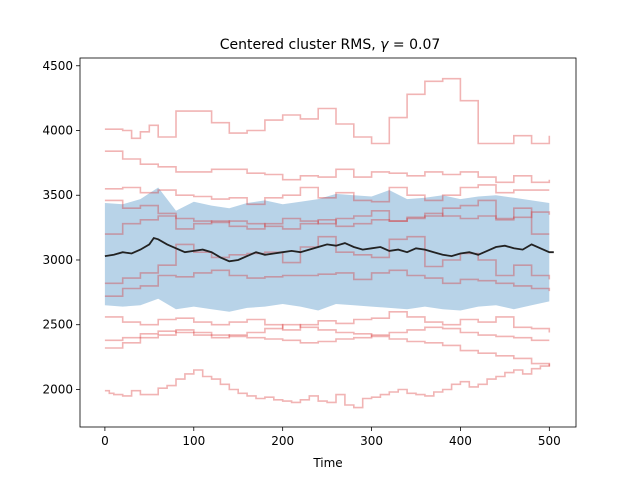  What do you see at coordinates (371, 441) in the screenshot?
I see `x-tick-label: 300` at bounding box center [371, 441].